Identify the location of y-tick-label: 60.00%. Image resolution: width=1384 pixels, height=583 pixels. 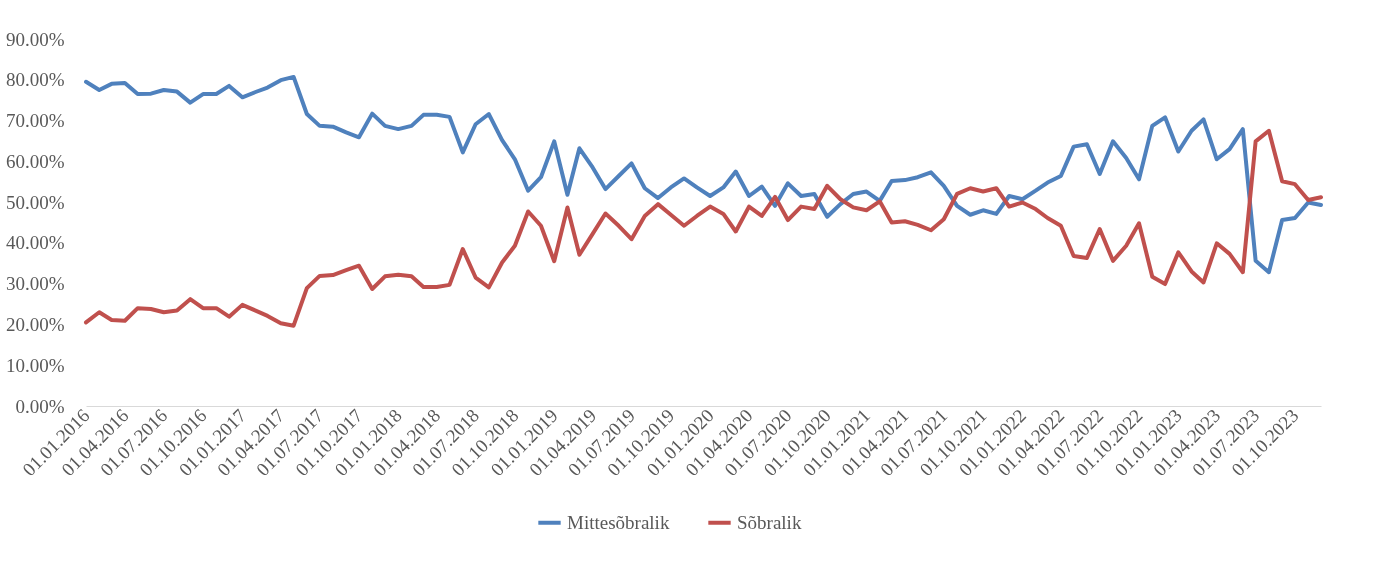
(35, 161).